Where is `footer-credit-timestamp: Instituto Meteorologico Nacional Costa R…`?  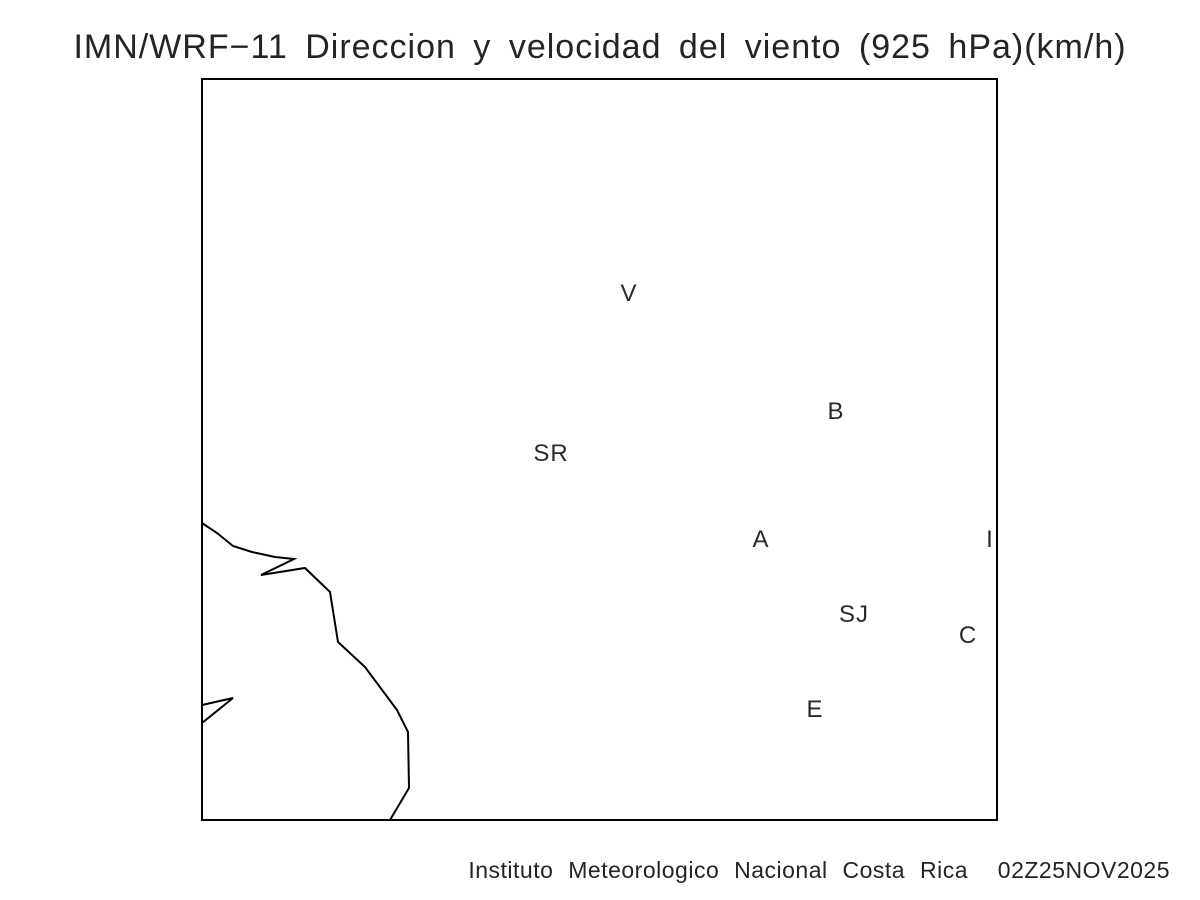 footer-credit-timestamp: Instituto Meteorologico Nacional Costa R… is located at coordinates (819, 870).